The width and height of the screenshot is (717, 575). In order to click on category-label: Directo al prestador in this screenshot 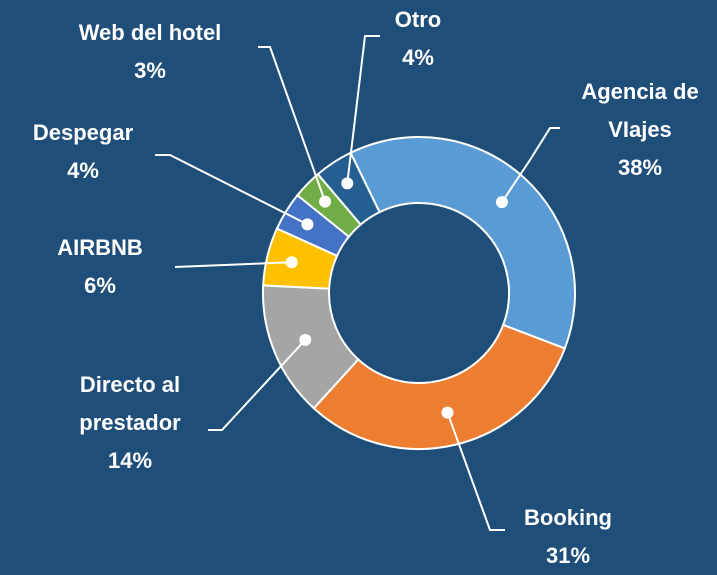, I will do `click(130, 403)`.